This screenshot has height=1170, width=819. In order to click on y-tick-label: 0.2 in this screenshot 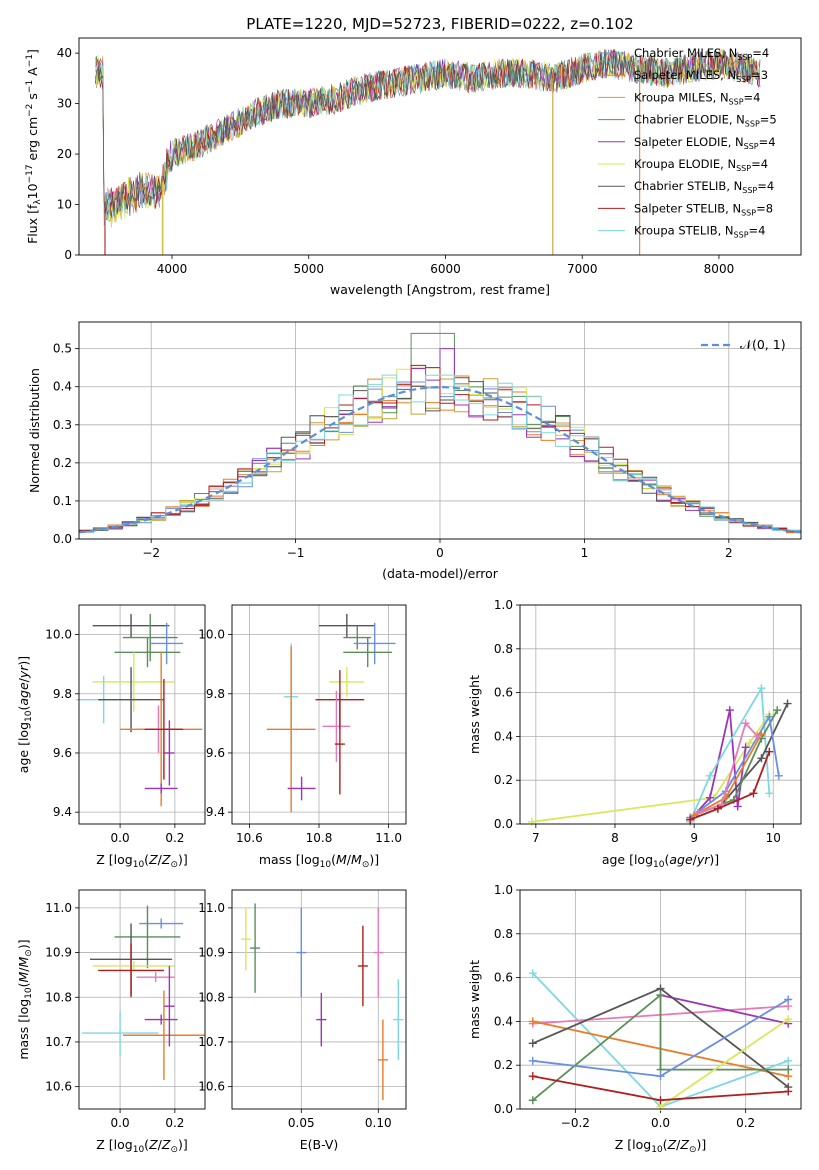, I will do `click(62, 463)`.